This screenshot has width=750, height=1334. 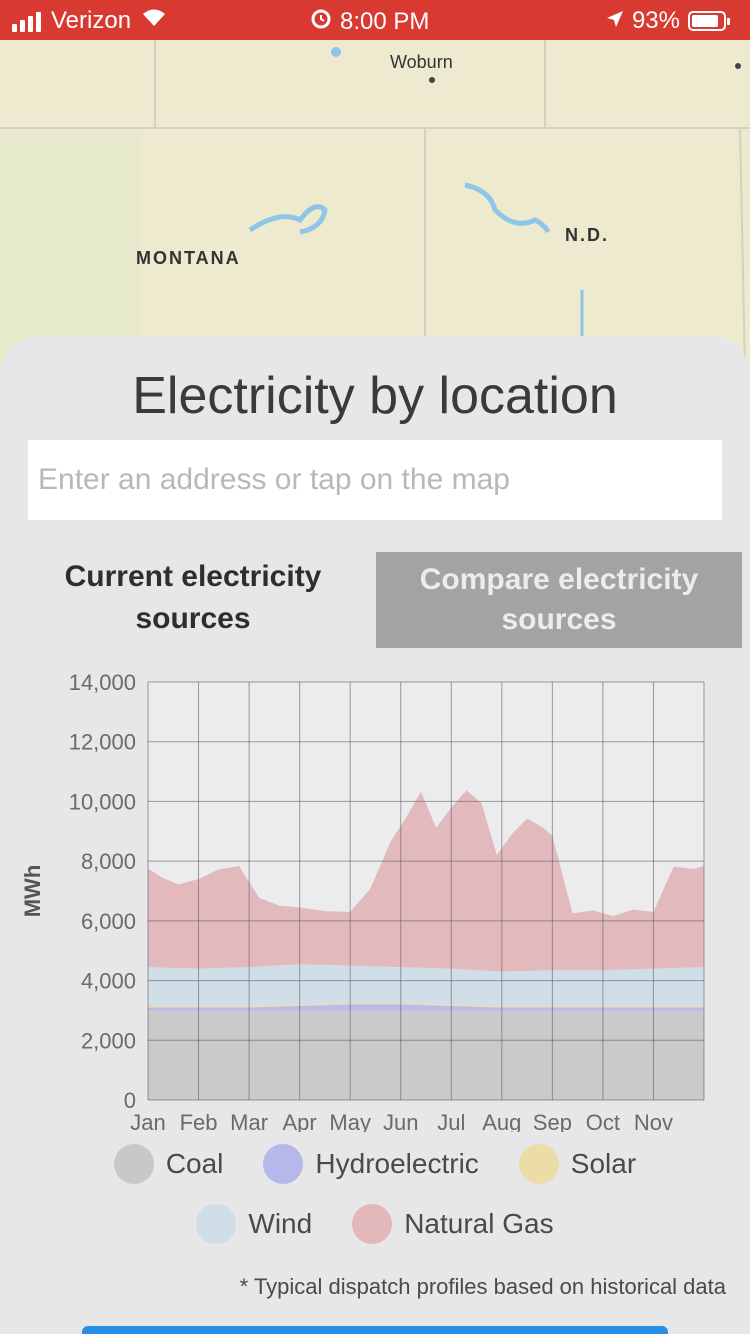 I want to click on x-tick-label: Jan, so click(x=147, y=1121).